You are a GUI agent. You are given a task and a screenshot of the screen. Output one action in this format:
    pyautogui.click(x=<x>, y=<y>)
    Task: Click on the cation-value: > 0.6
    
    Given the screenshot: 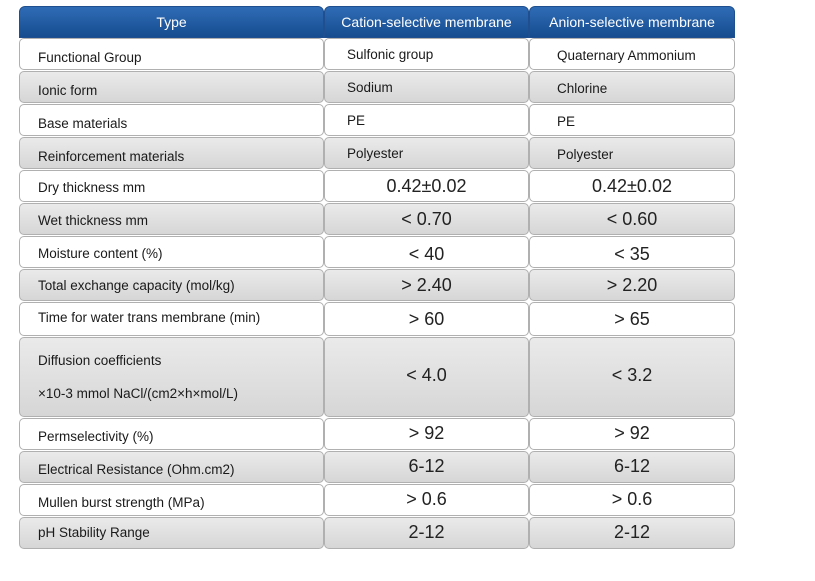 What is the action you would take?
    pyautogui.click(x=426, y=499)
    